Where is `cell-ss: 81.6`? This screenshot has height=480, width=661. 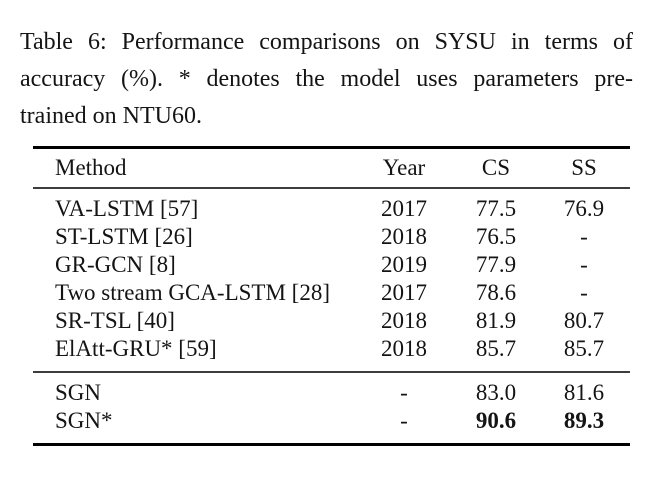
cell-ss: 81.6 is located at coordinates (584, 392).